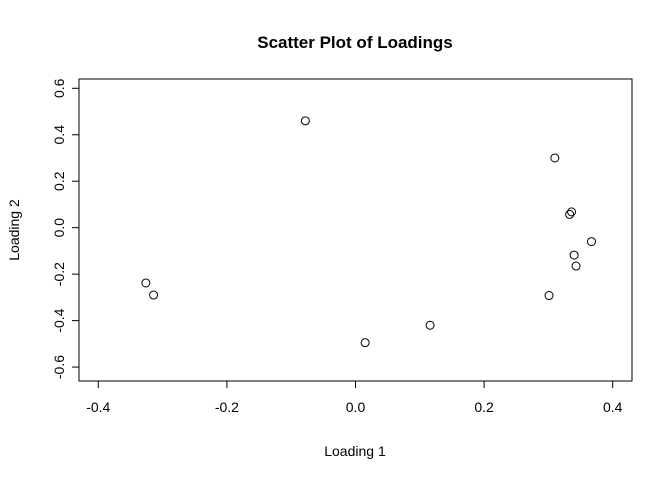 The height and width of the screenshot is (480, 672). What do you see at coordinates (355, 451) in the screenshot?
I see `x-axis-label: Loading 1` at bounding box center [355, 451].